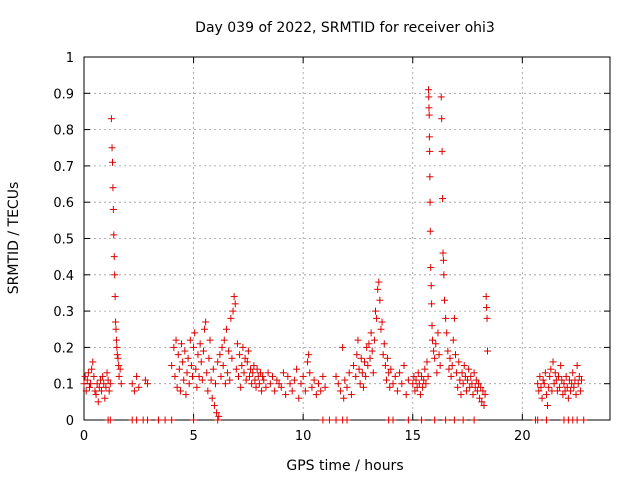 The height and width of the screenshot is (480, 640). I want to click on y-tick-label: 0.1, so click(63, 385).